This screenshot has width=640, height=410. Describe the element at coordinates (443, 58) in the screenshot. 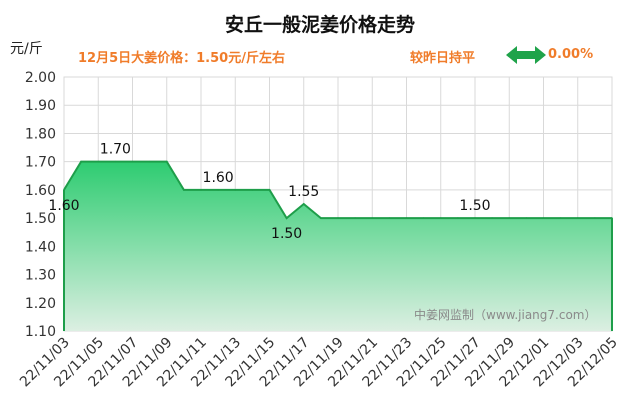

I see `change-label: 较昨日持平` at that location.